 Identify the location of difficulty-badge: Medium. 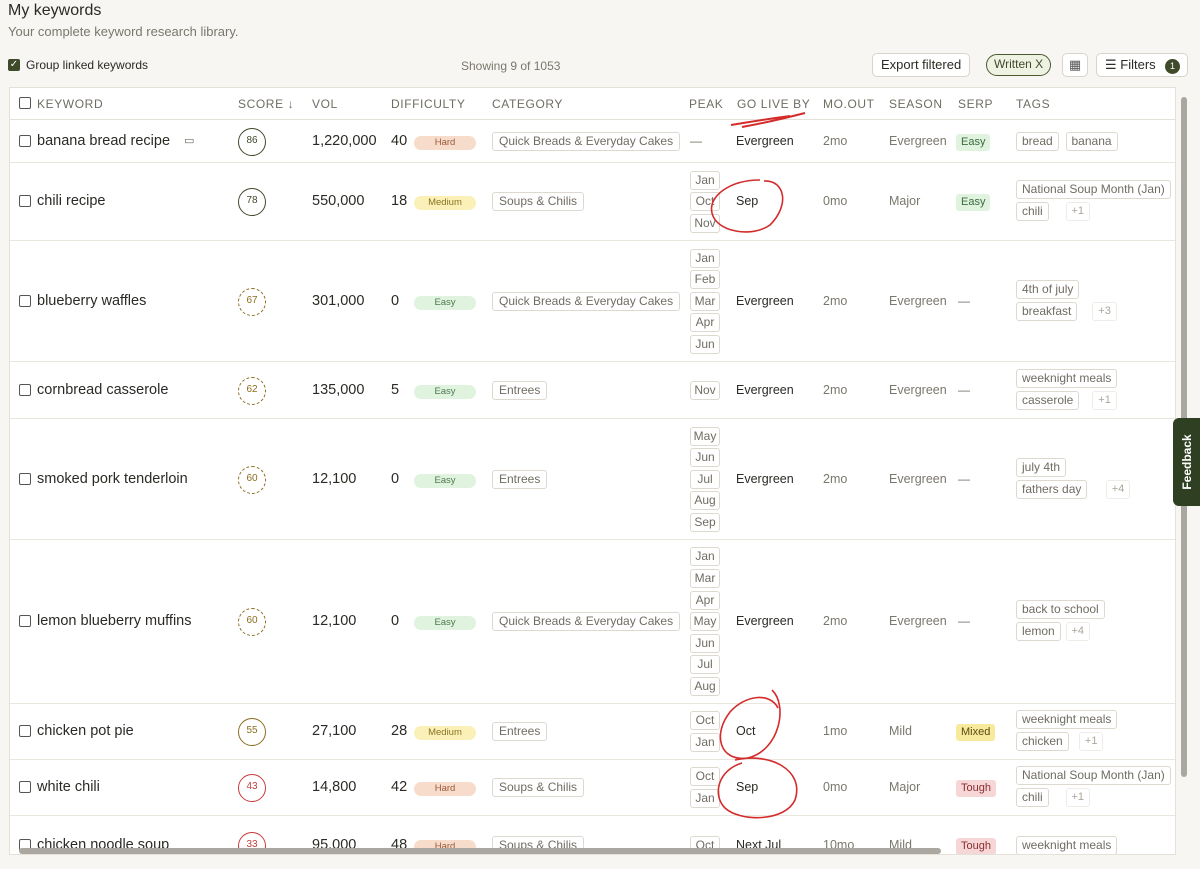
(445, 733).